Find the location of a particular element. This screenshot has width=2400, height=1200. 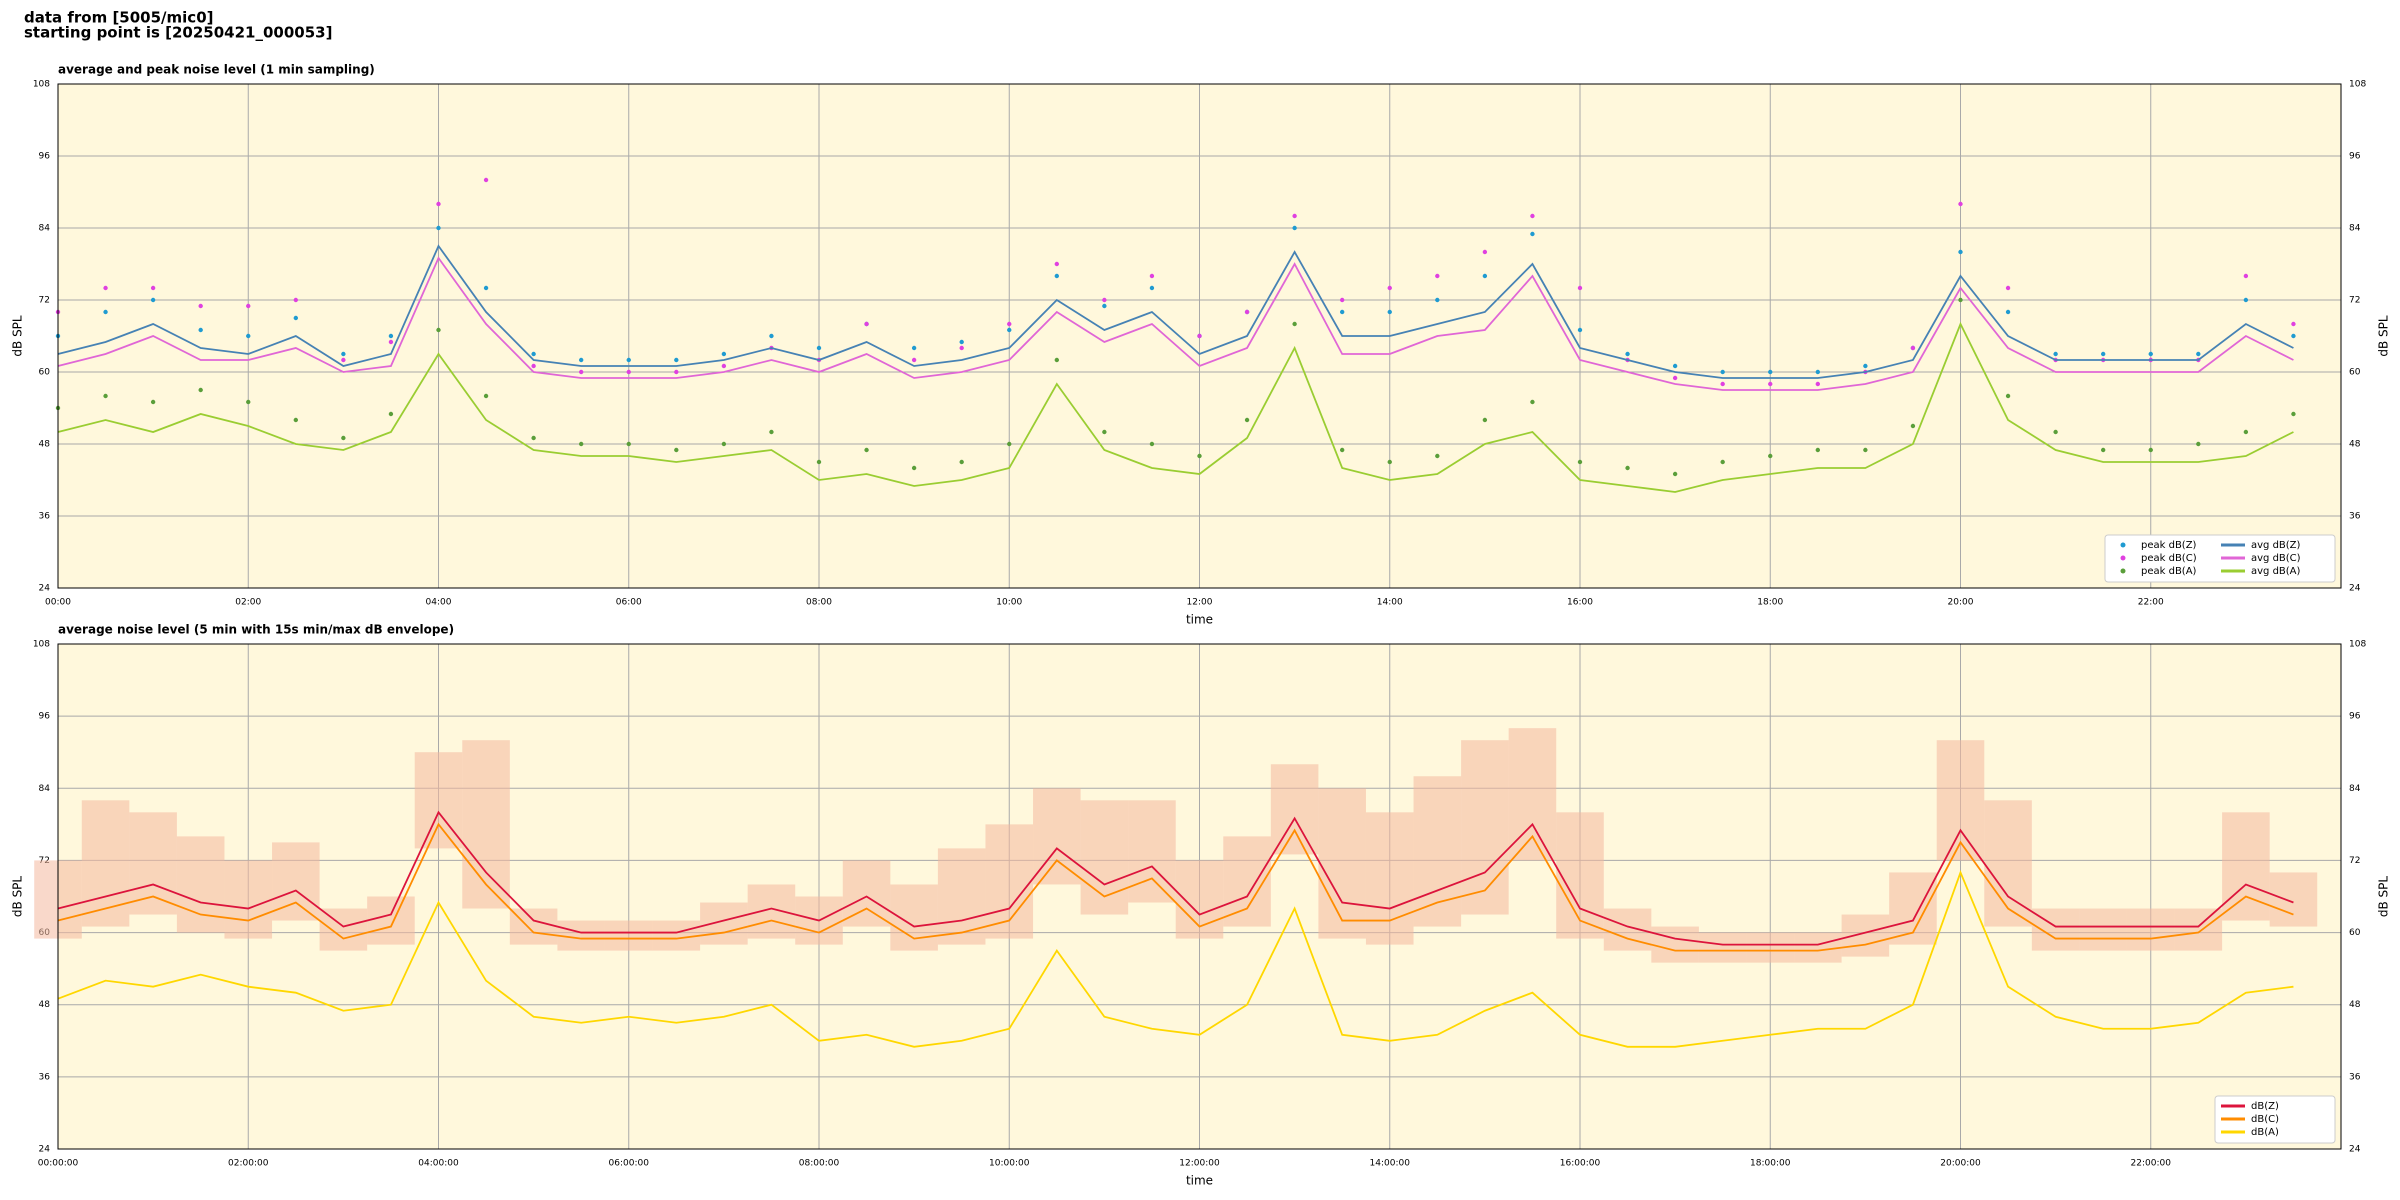

x-tick-label: 00:00 is located at coordinates (58, 603).